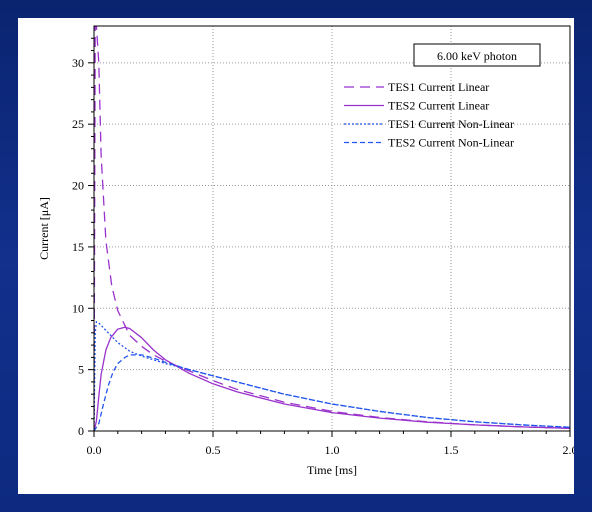  Describe the element at coordinates (451, 450) in the screenshot. I see `x-tick-label: 1.5` at that location.